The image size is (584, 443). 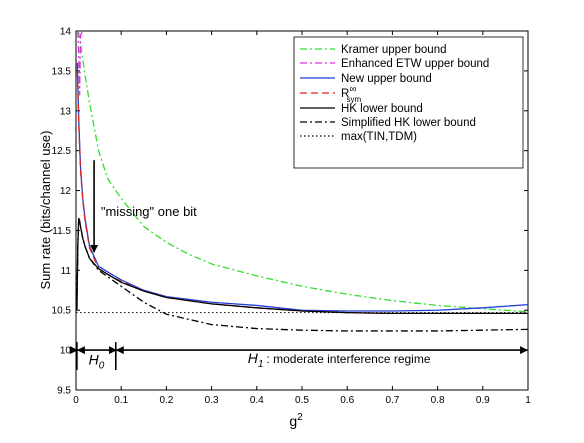 I want to click on x-tick-label: 0.3, so click(x=212, y=400).